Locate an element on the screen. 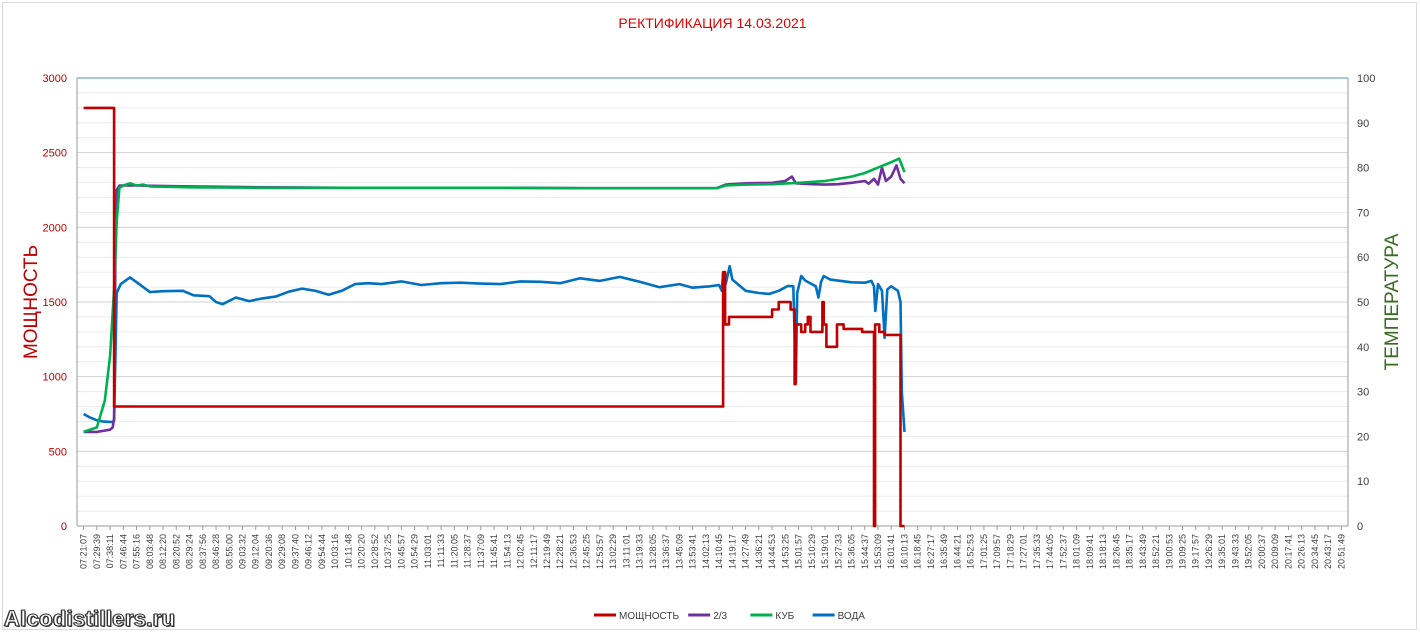 Image resolution: width=1421 pixels, height=635 pixels. x-tick-label: 20:51:49 is located at coordinates (1341, 551).